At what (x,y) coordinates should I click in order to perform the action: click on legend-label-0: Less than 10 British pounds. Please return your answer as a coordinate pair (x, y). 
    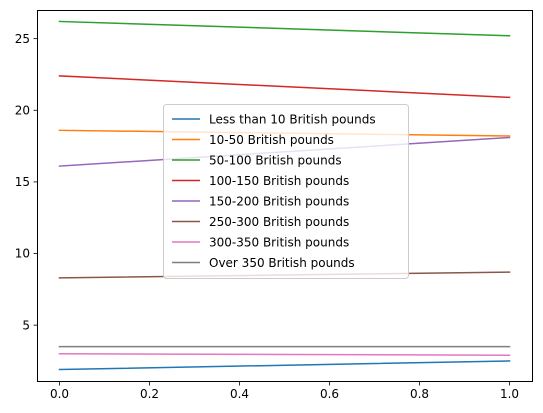
    Looking at the image, I should click on (292, 119).